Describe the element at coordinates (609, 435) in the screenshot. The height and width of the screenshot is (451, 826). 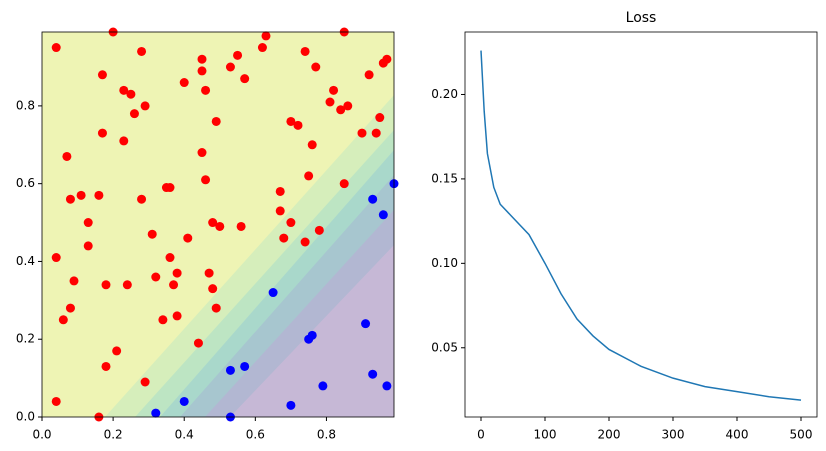
I see `x-tick-label: 200` at that location.